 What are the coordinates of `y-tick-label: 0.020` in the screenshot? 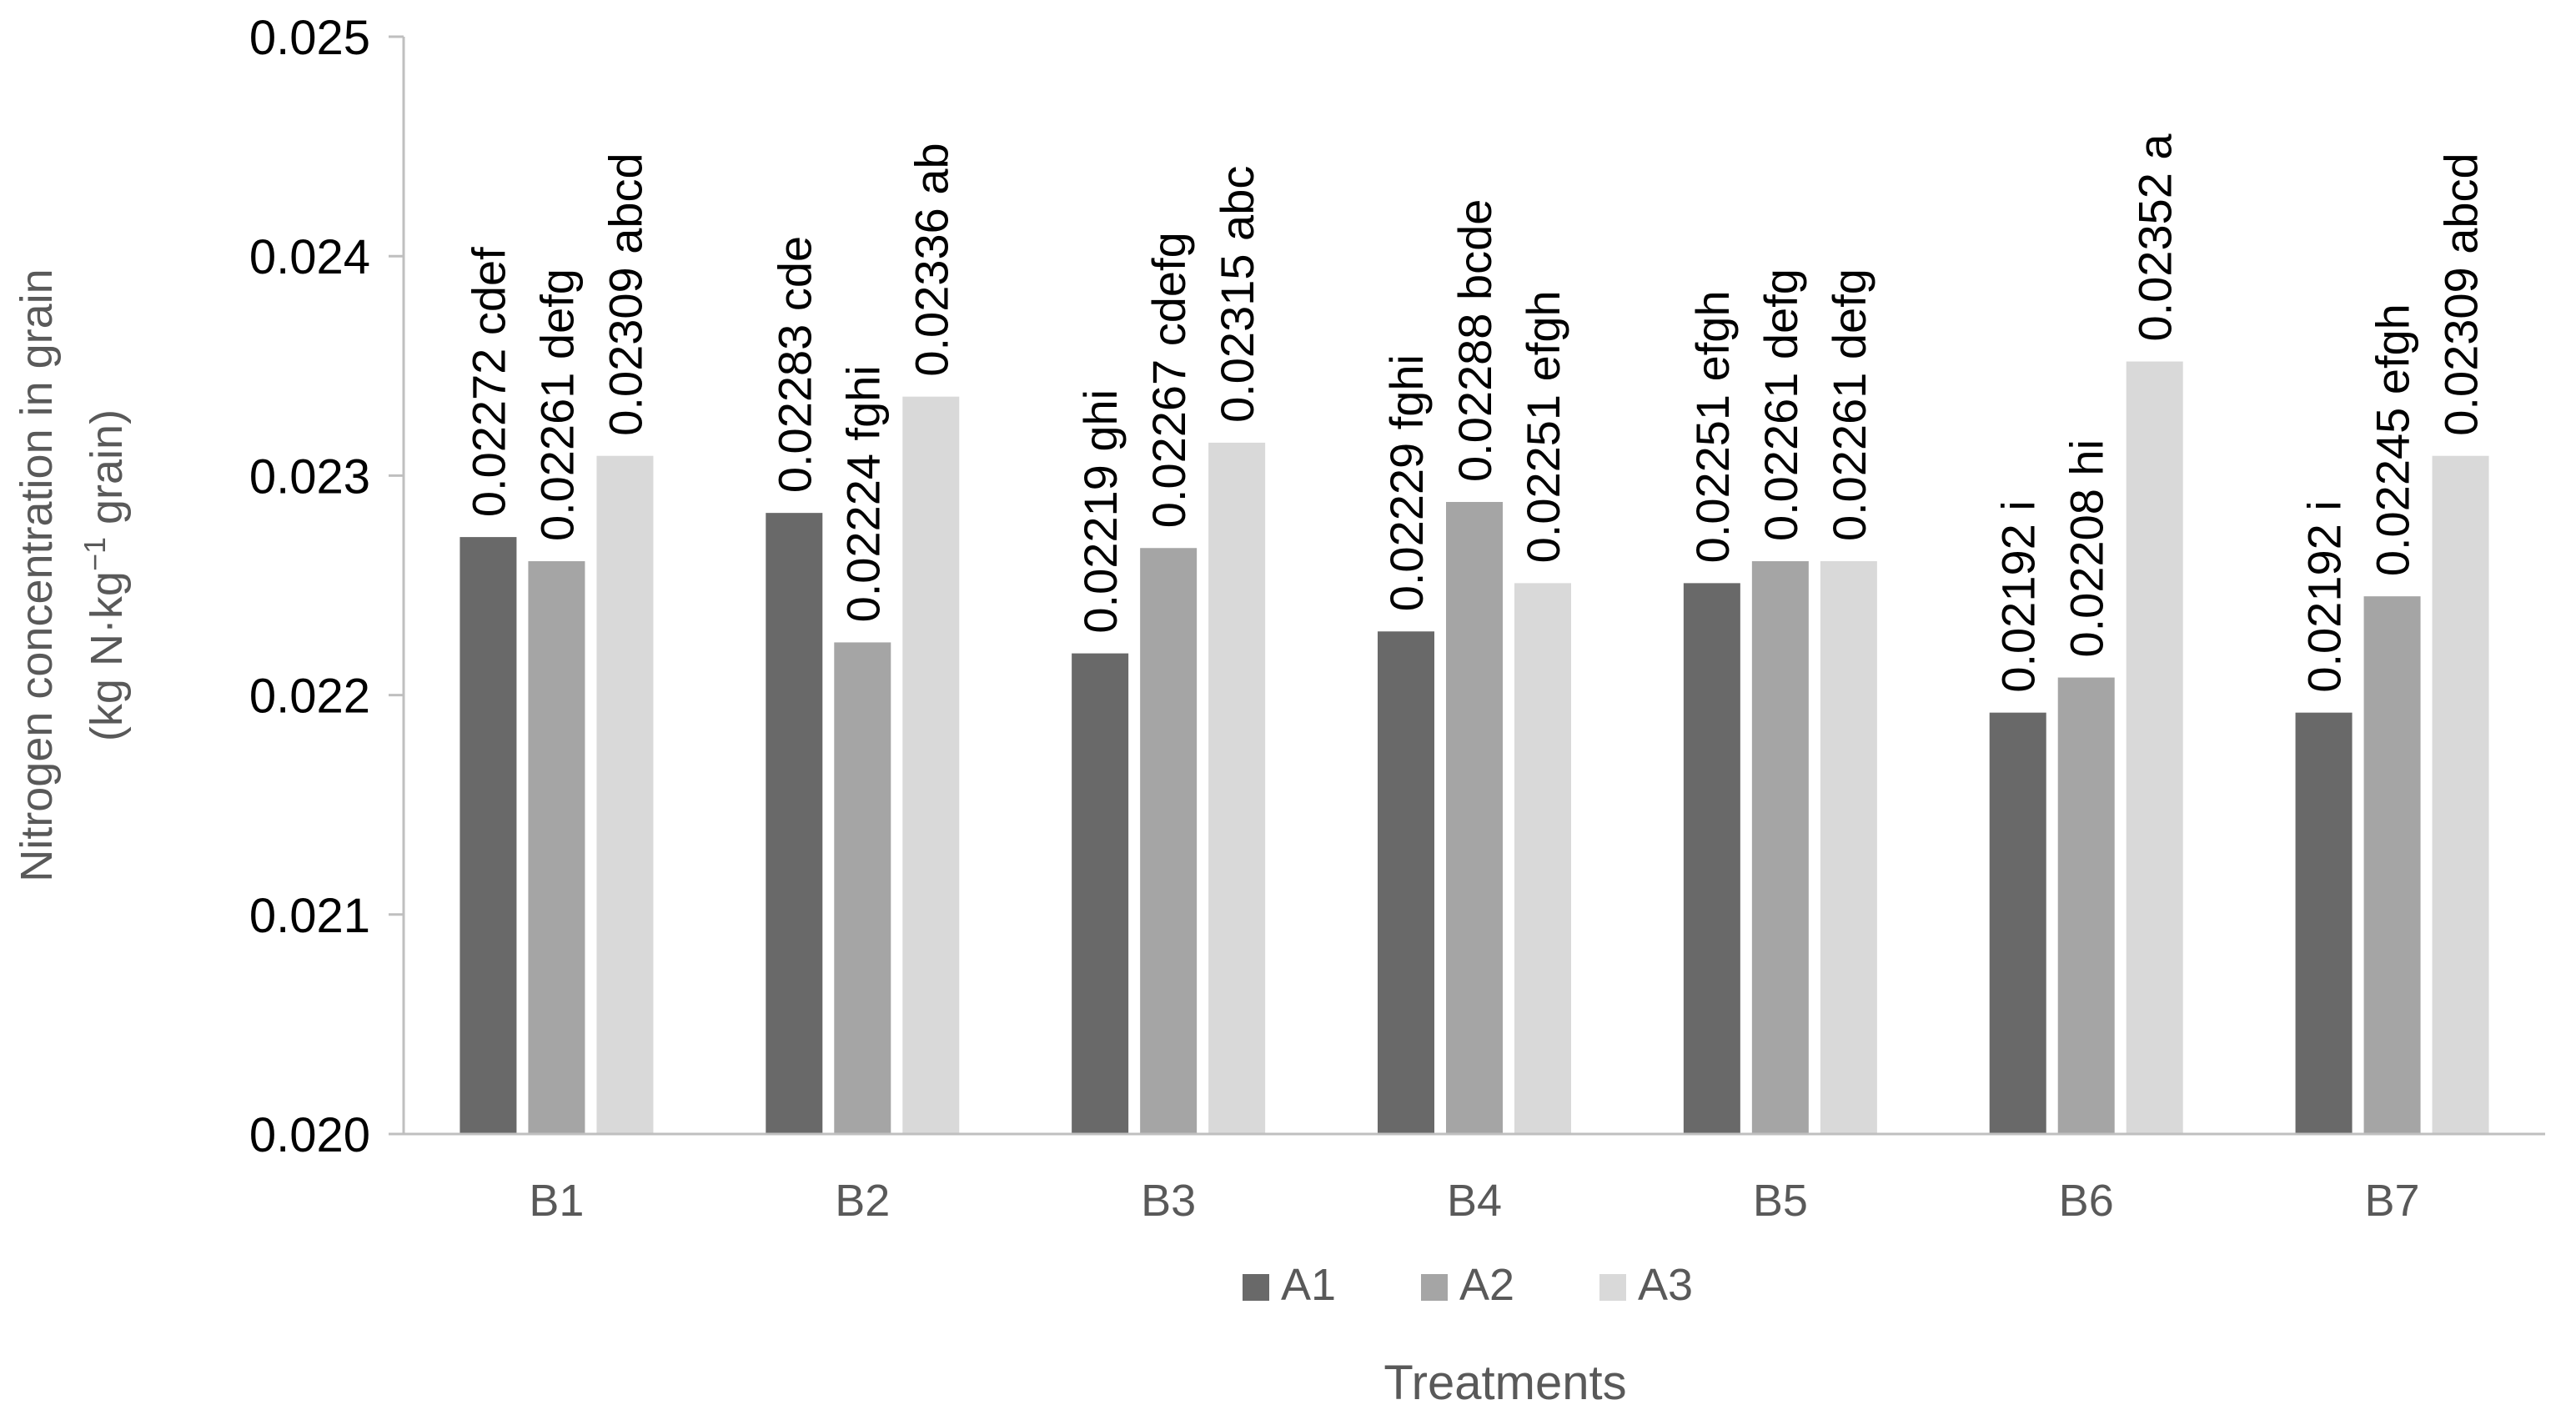 It's located at (309, 1135).